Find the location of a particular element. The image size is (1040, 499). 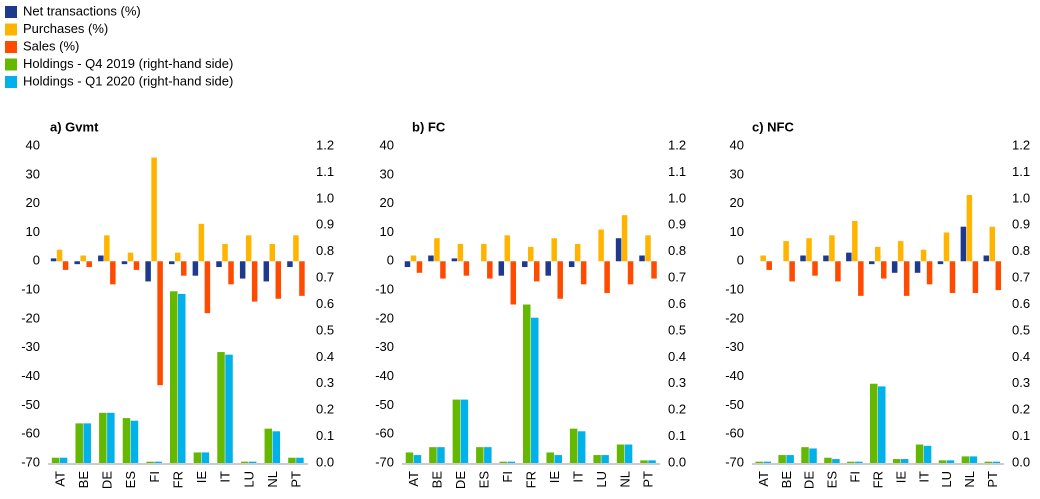

y-tick-label: 30 is located at coordinates (33, 173).